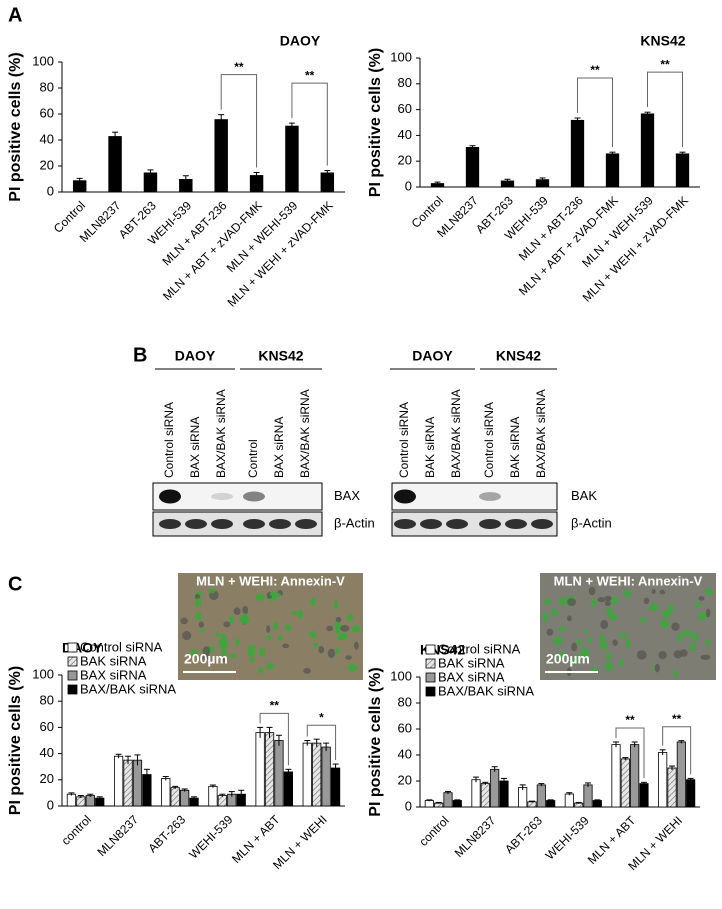 Image resolution: width=722 pixels, height=909 pixels. Describe the element at coordinates (117, 835) in the screenshot. I see `x-tick-label: MLN8237` at that location.